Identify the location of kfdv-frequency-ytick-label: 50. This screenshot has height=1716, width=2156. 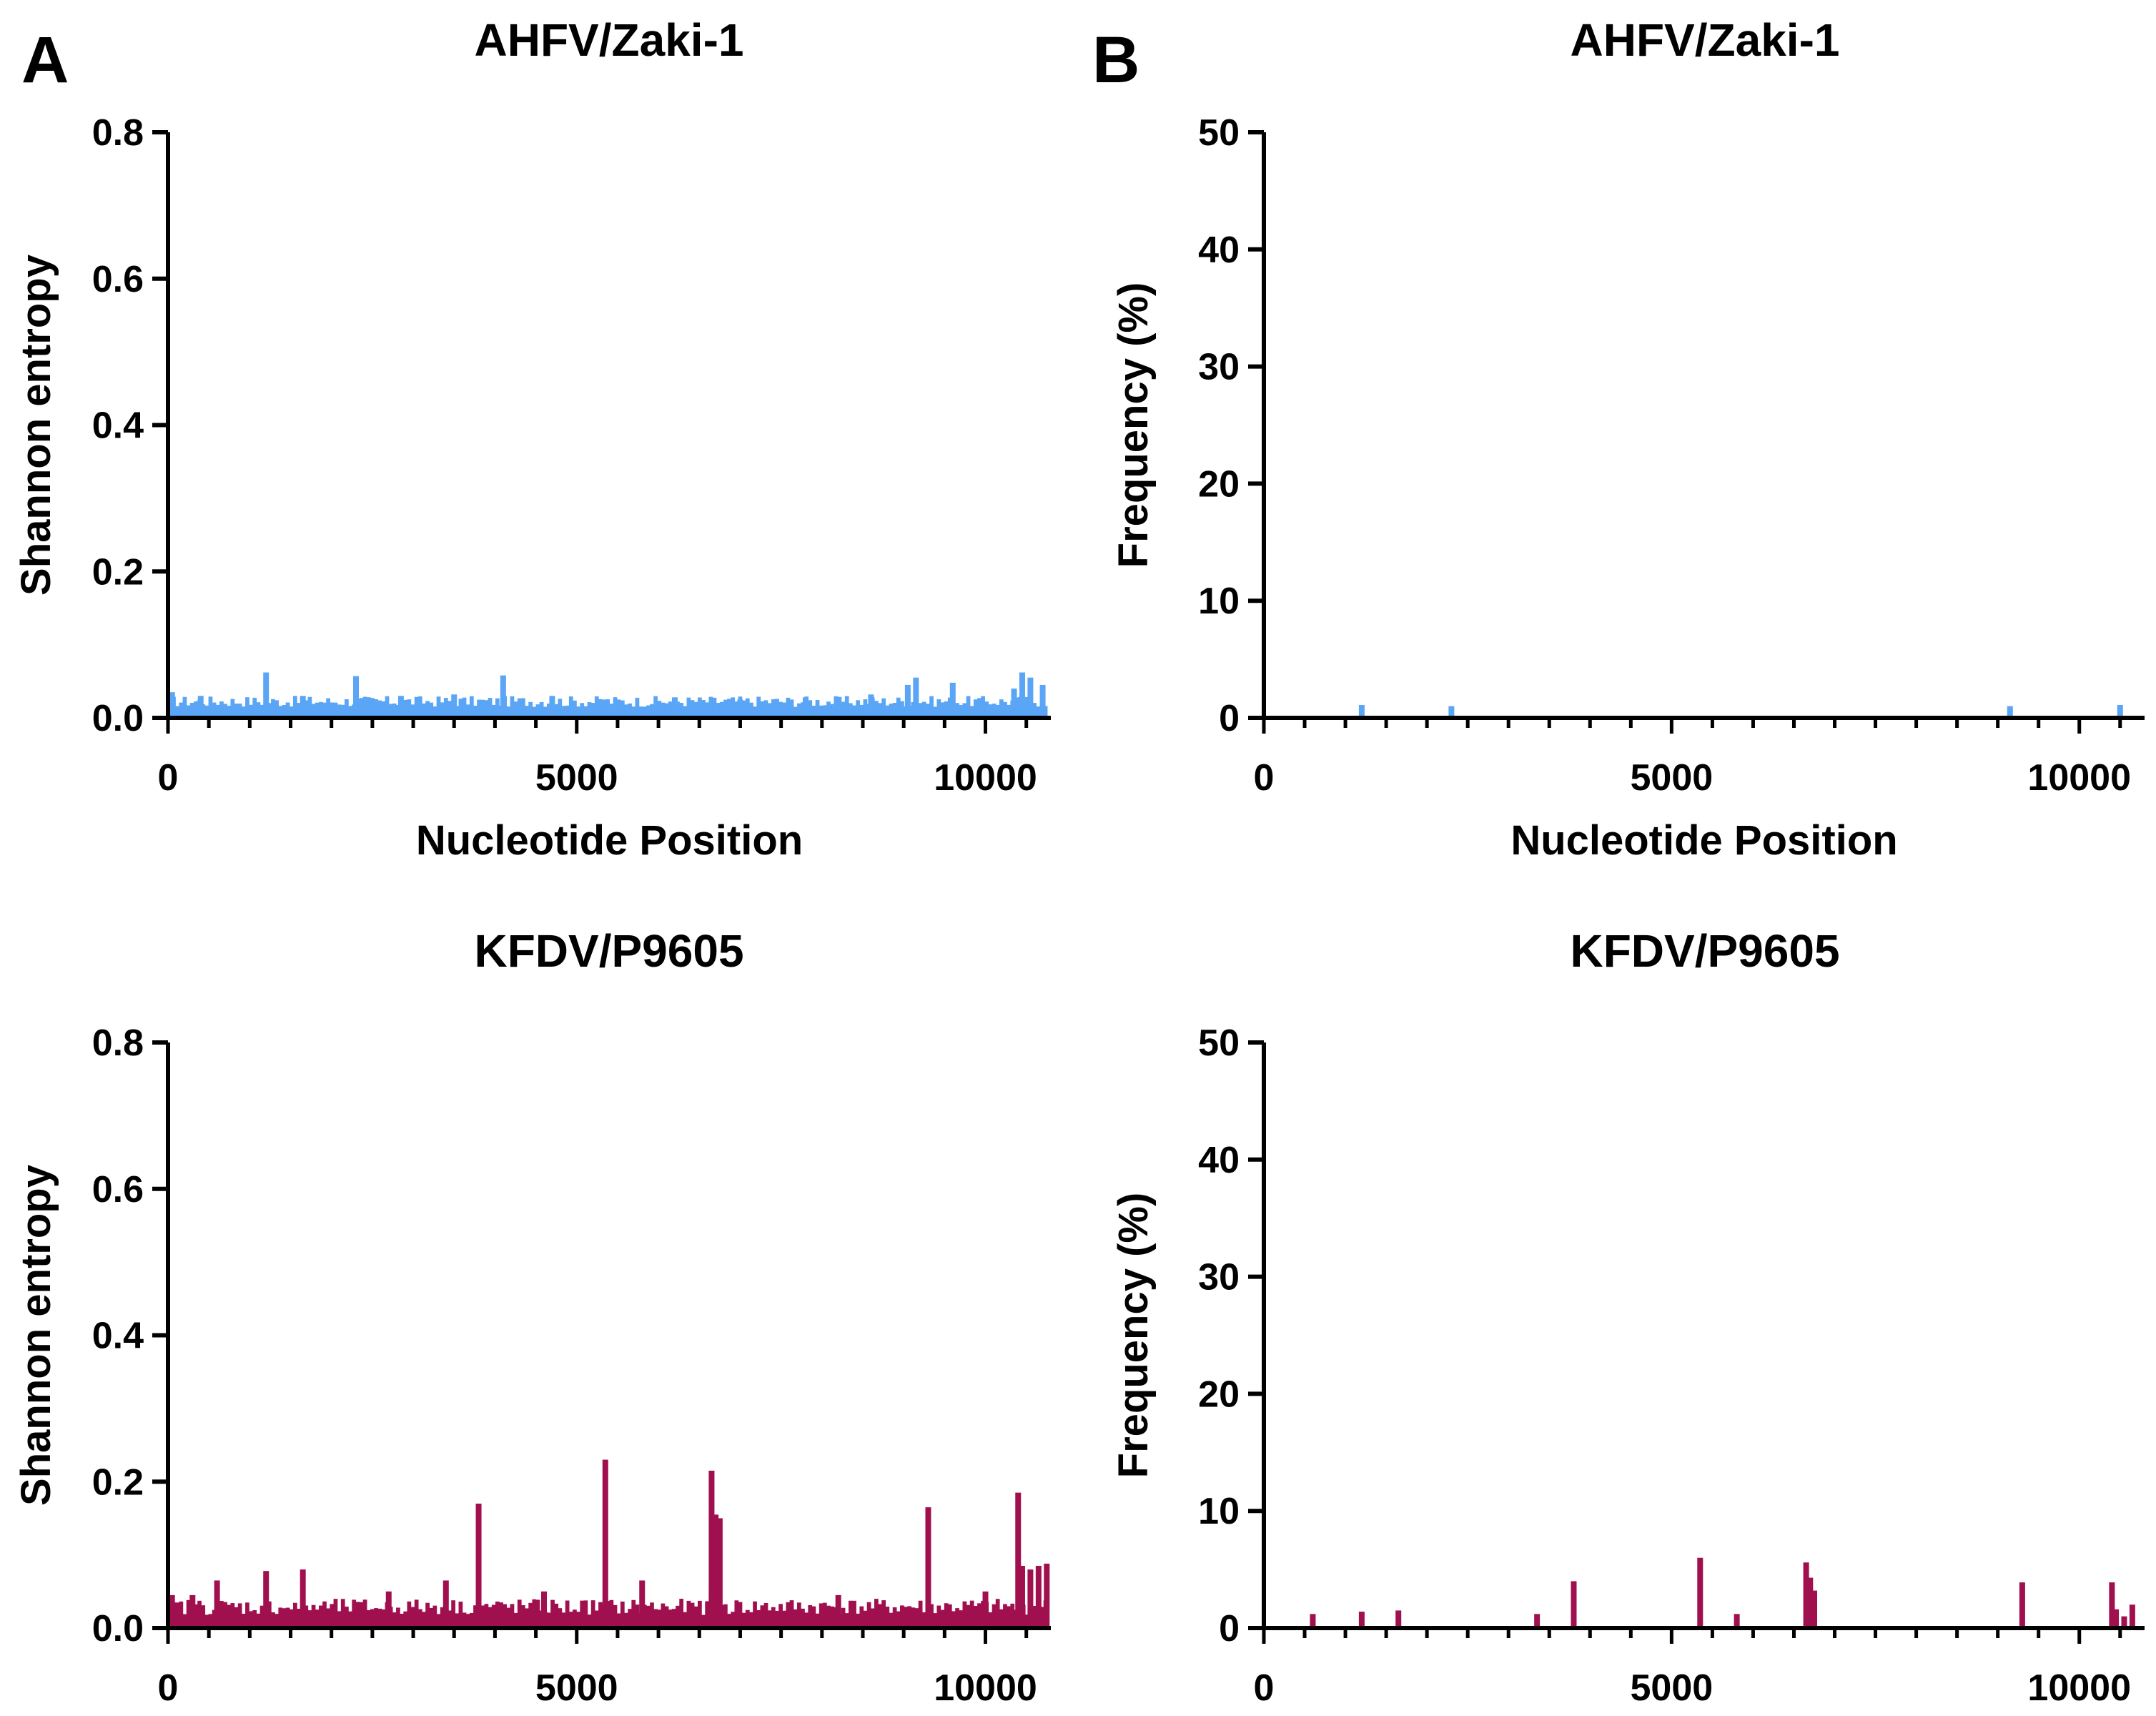
(1219, 1043).